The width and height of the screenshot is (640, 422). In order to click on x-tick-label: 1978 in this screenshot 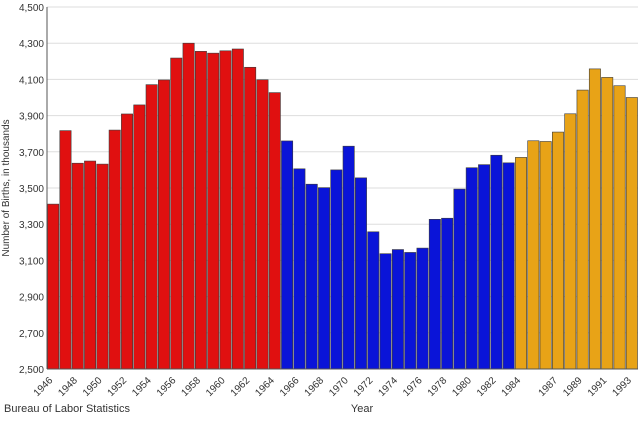, I will do `click(438, 387)`.